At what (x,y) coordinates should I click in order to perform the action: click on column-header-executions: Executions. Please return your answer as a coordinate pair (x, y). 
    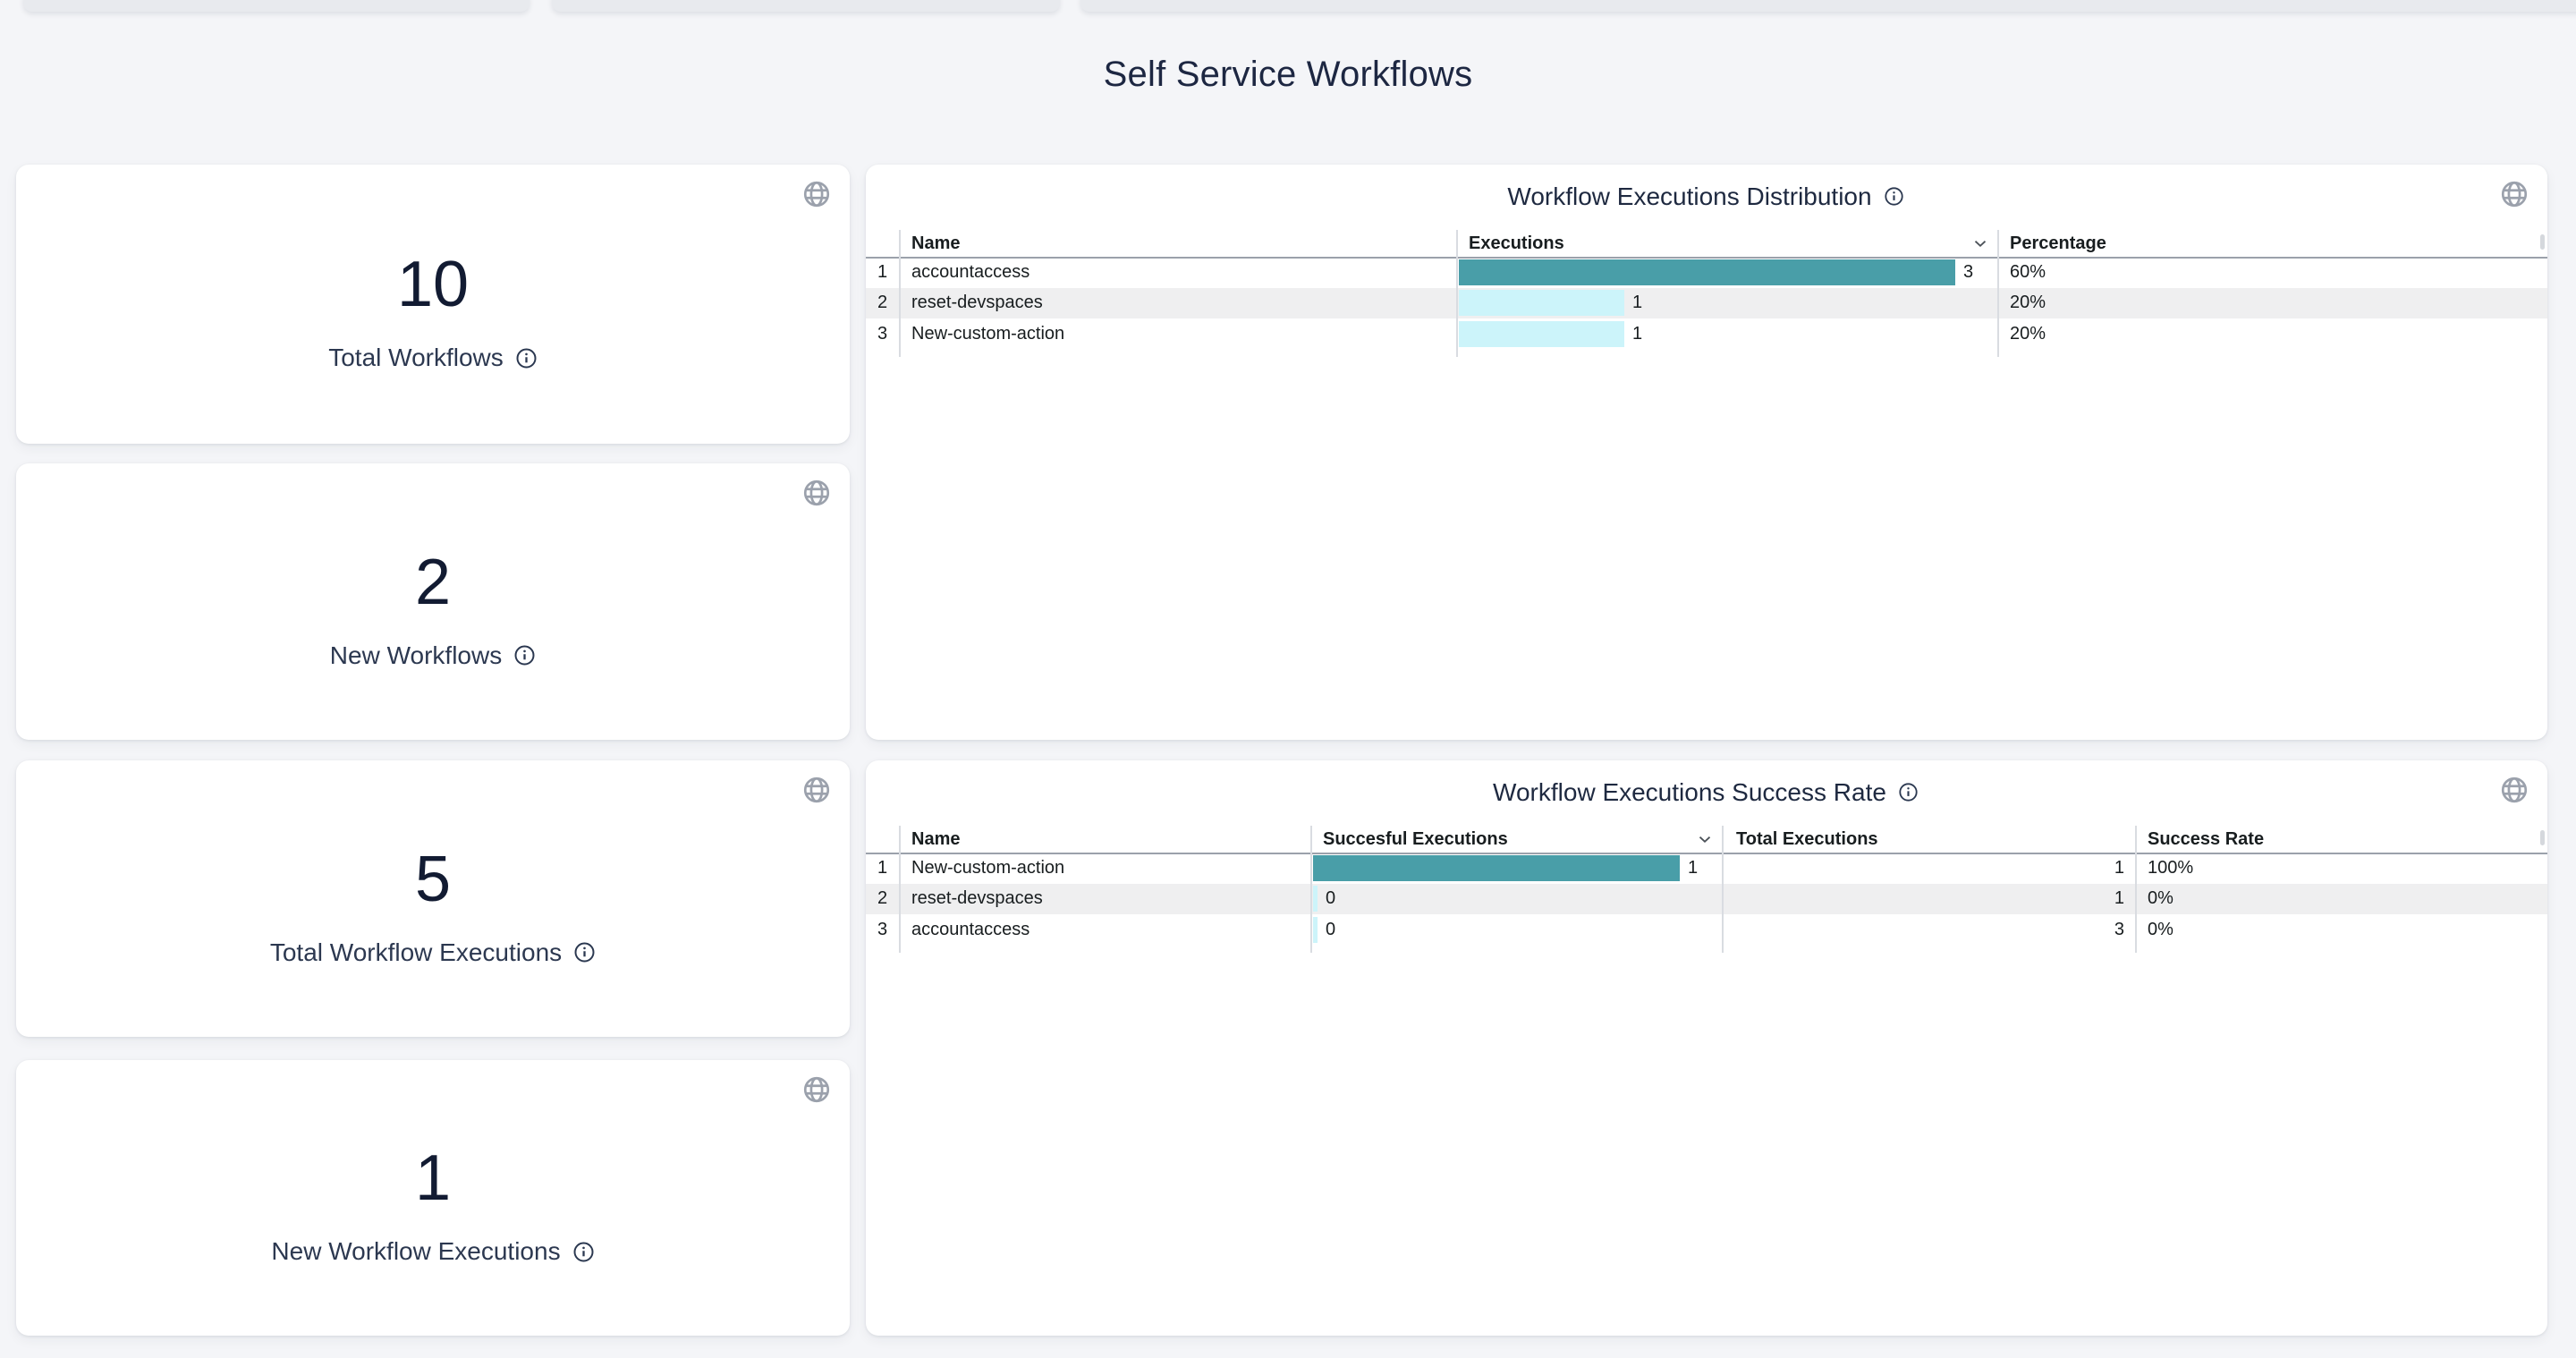
    Looking at the image, I should click on (1726, 243).